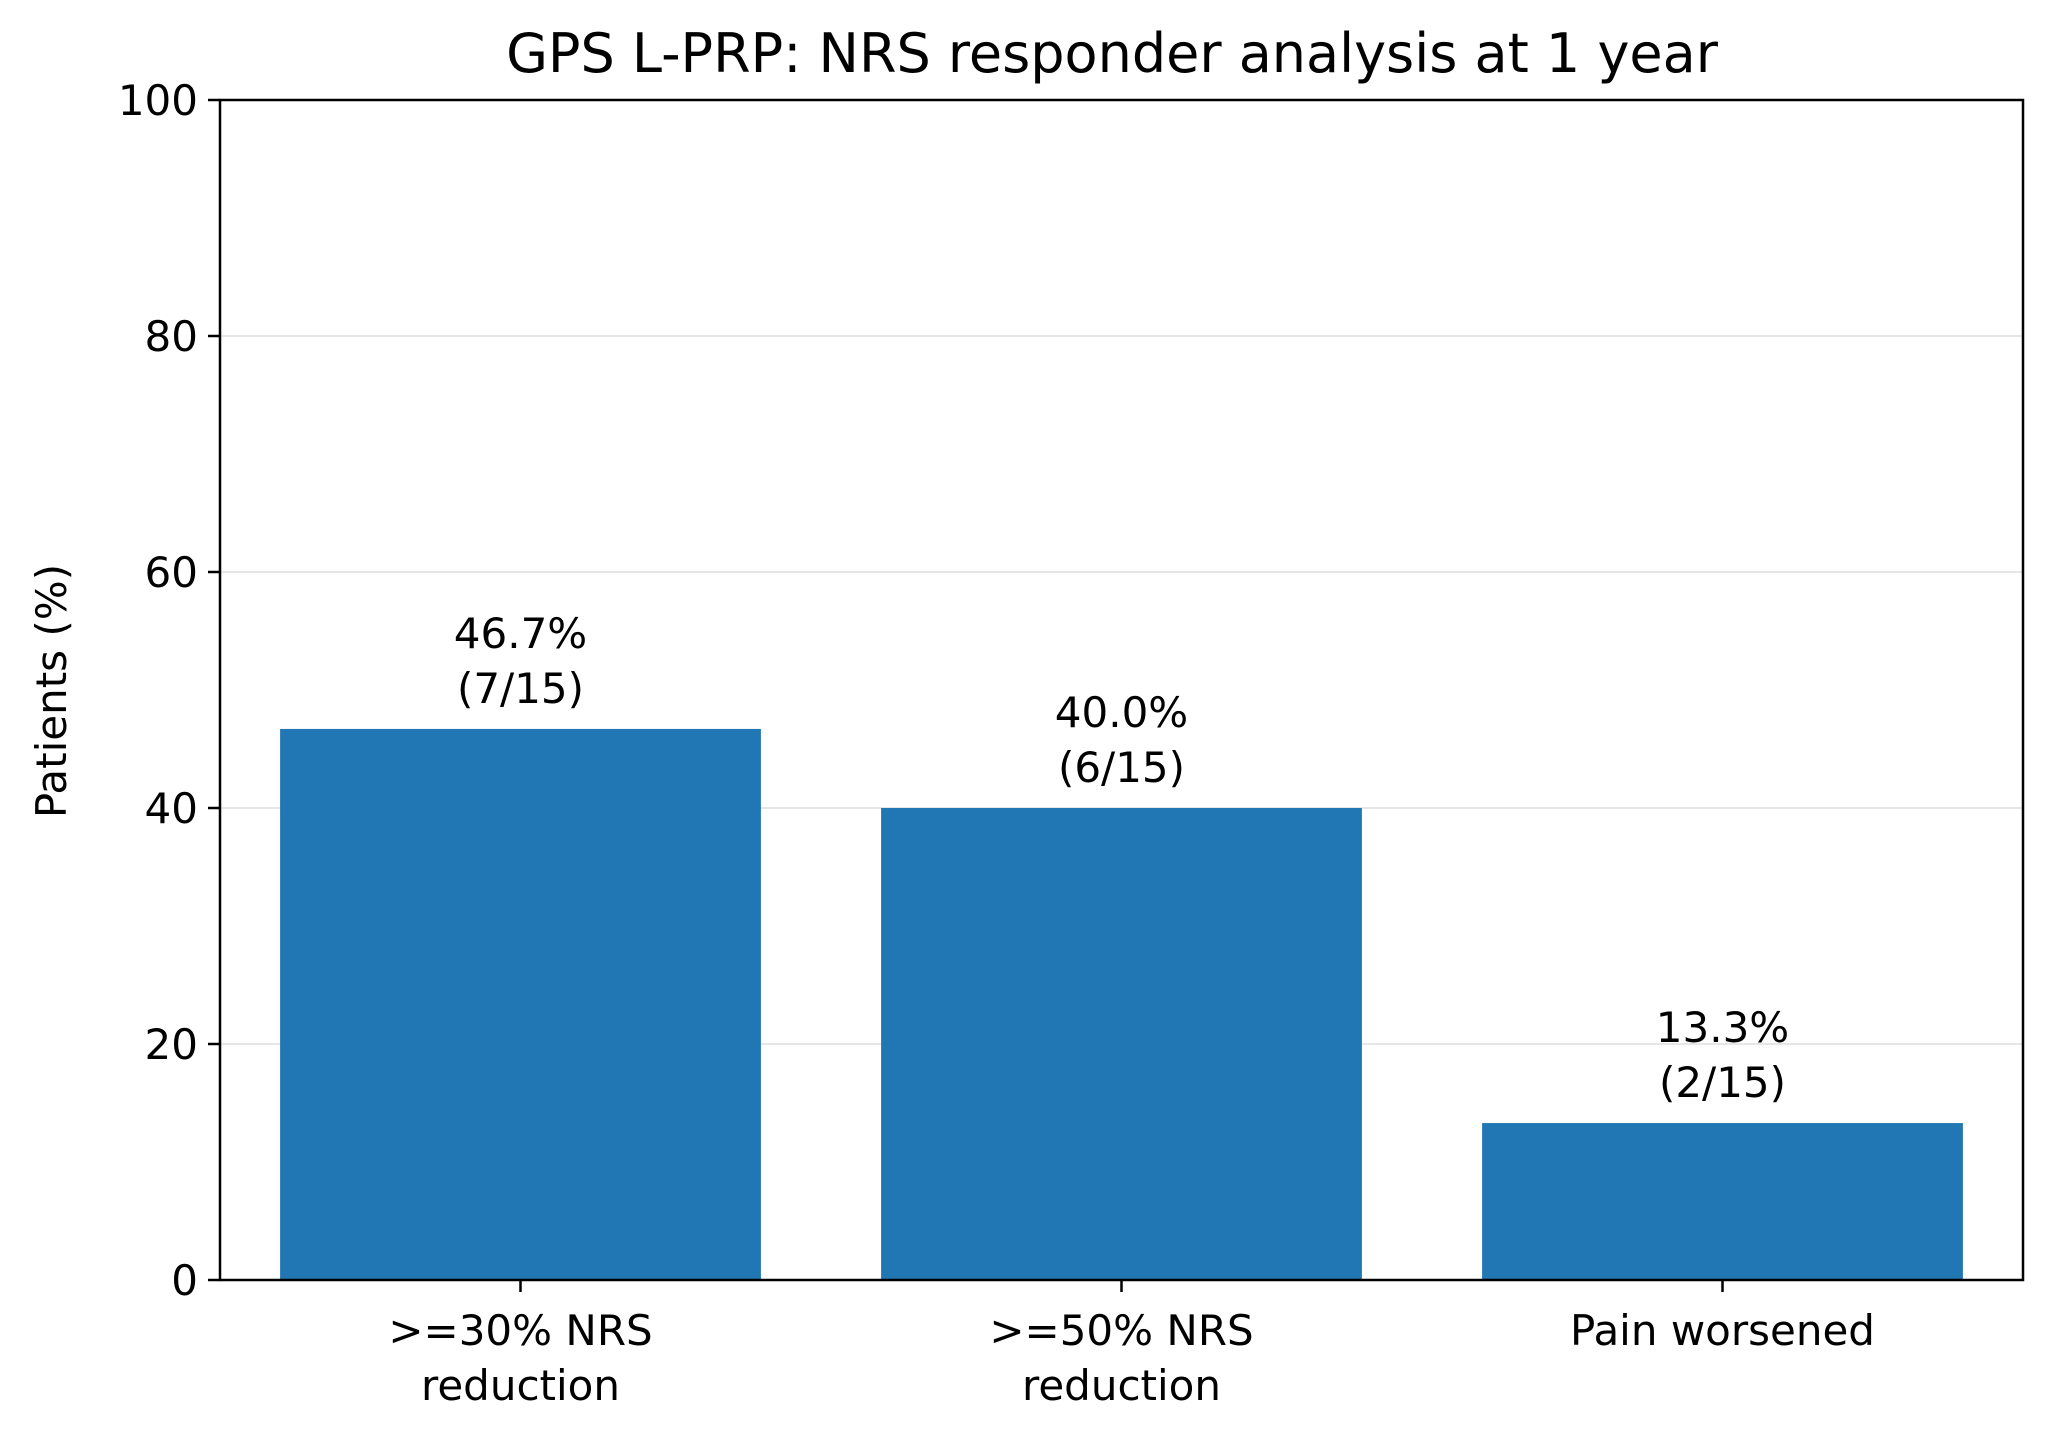 This screenshot has width=2046, height=1439. What do you see at coordinates (1722, 1027) in the screenshot?
I see `bar-value-label-line: 13.3%` at bounding box center [1722, 1027].